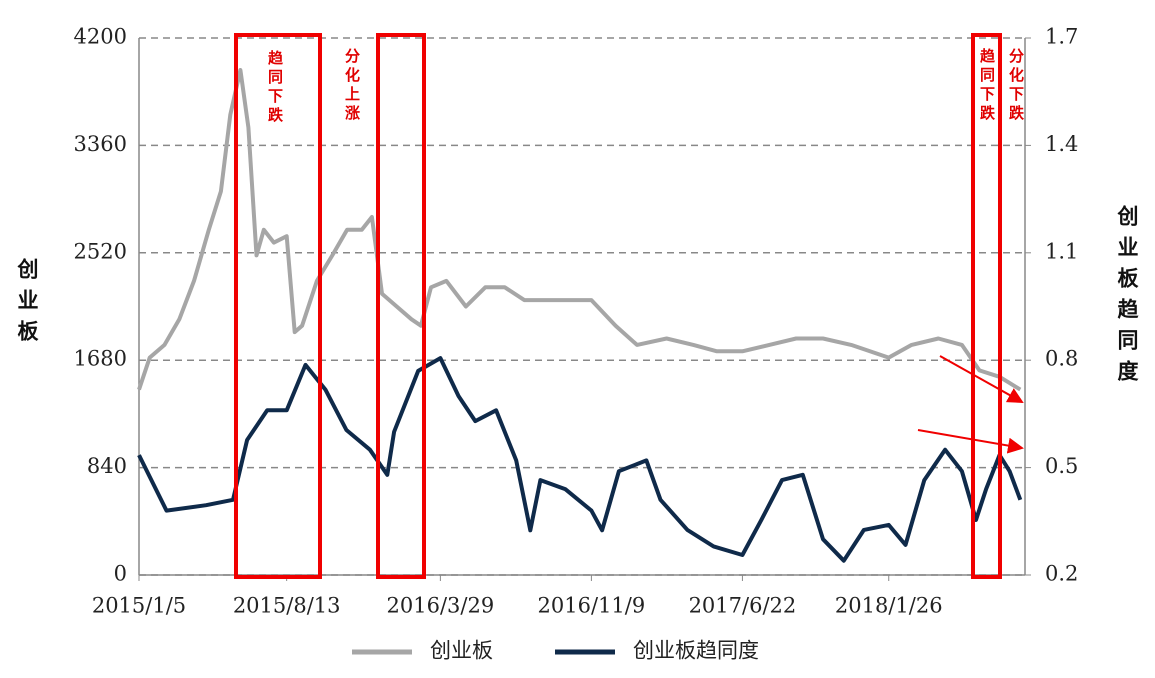  What do you see at coordinates (100, 359) in the screenshot?
I see `y-tick-label: 1680` at bounding box center [100, 359].